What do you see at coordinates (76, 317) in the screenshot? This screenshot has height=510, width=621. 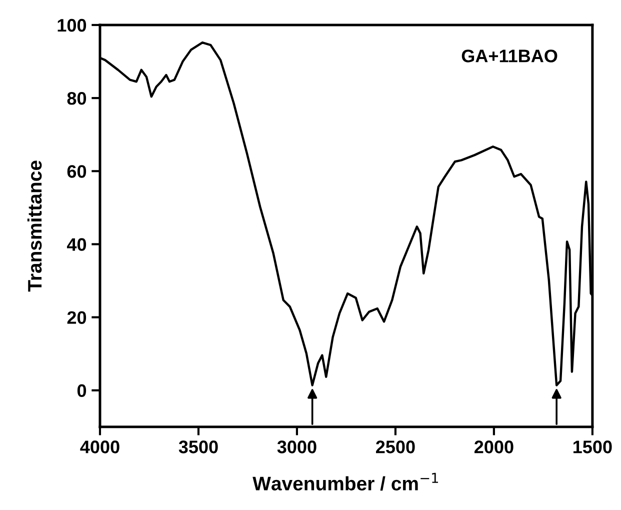 I see `y-tick-label: 20` at bounding box center [76, 317].